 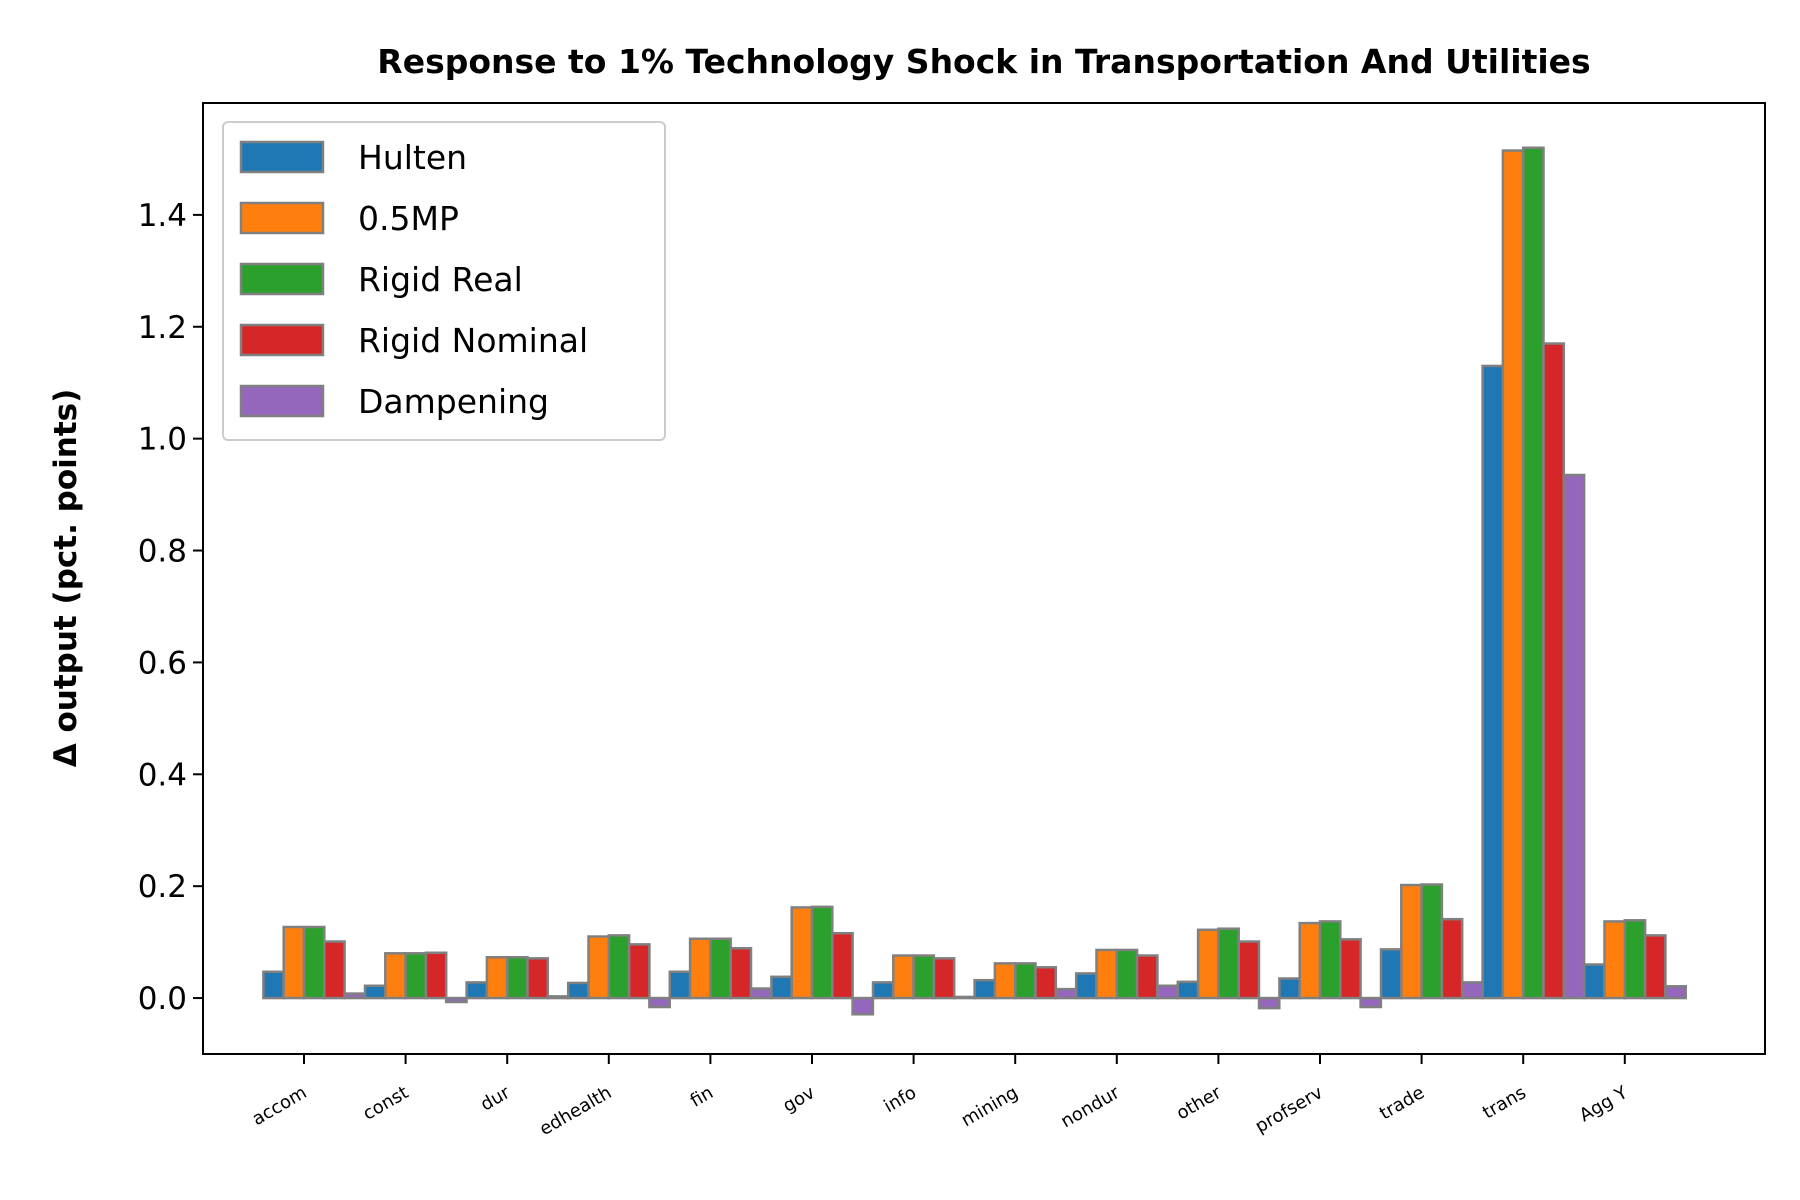 I want to click on y-tick-label: 0.2, so click(x=162, y=887).